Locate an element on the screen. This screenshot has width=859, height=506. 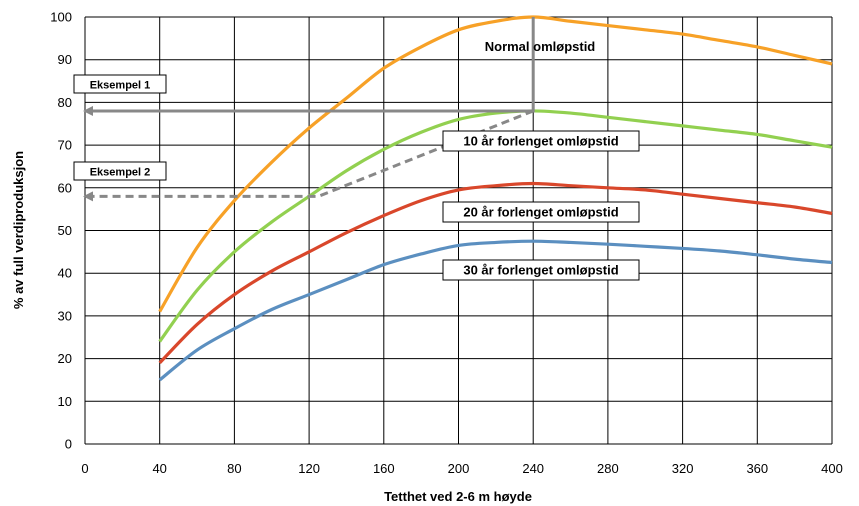
example-2-label-text: Eksempel 2 is located at coordinates (120, 173).